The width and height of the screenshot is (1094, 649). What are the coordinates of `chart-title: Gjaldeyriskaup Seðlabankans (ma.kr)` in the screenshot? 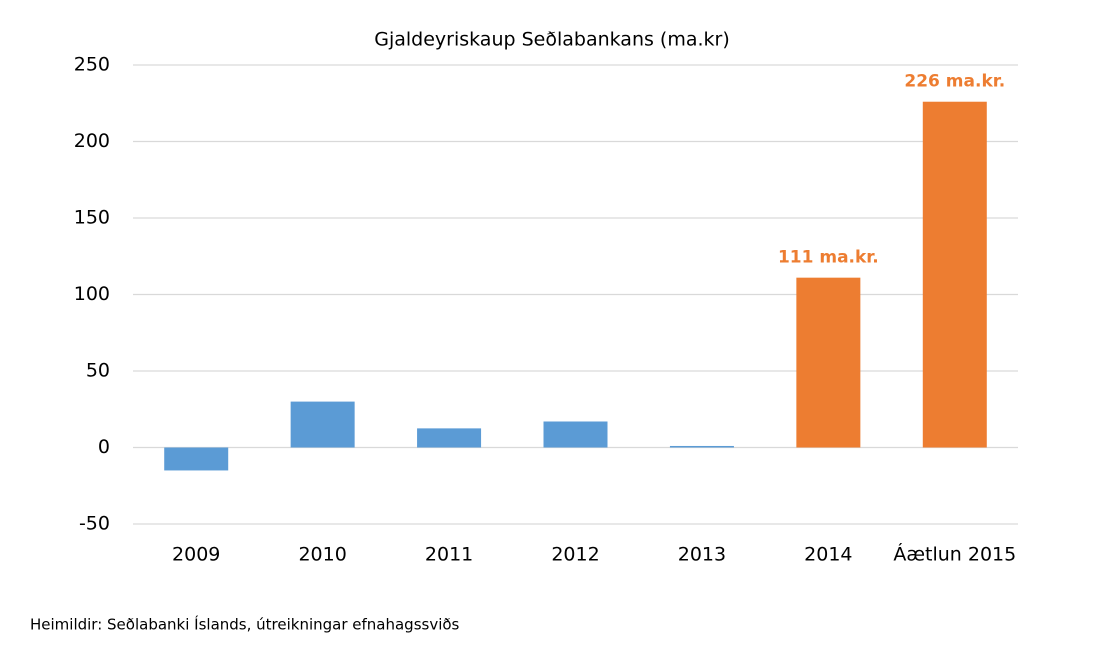 It's located at (552, 40).